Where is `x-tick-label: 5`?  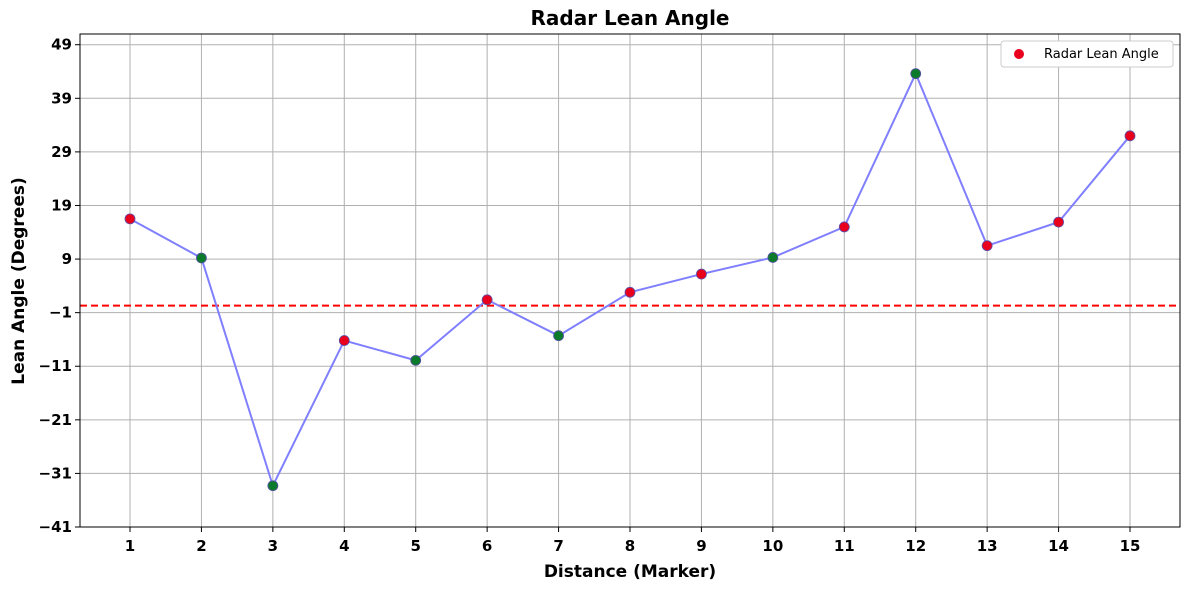 x-tick-label: 5 is located at coordinates (415, 546).